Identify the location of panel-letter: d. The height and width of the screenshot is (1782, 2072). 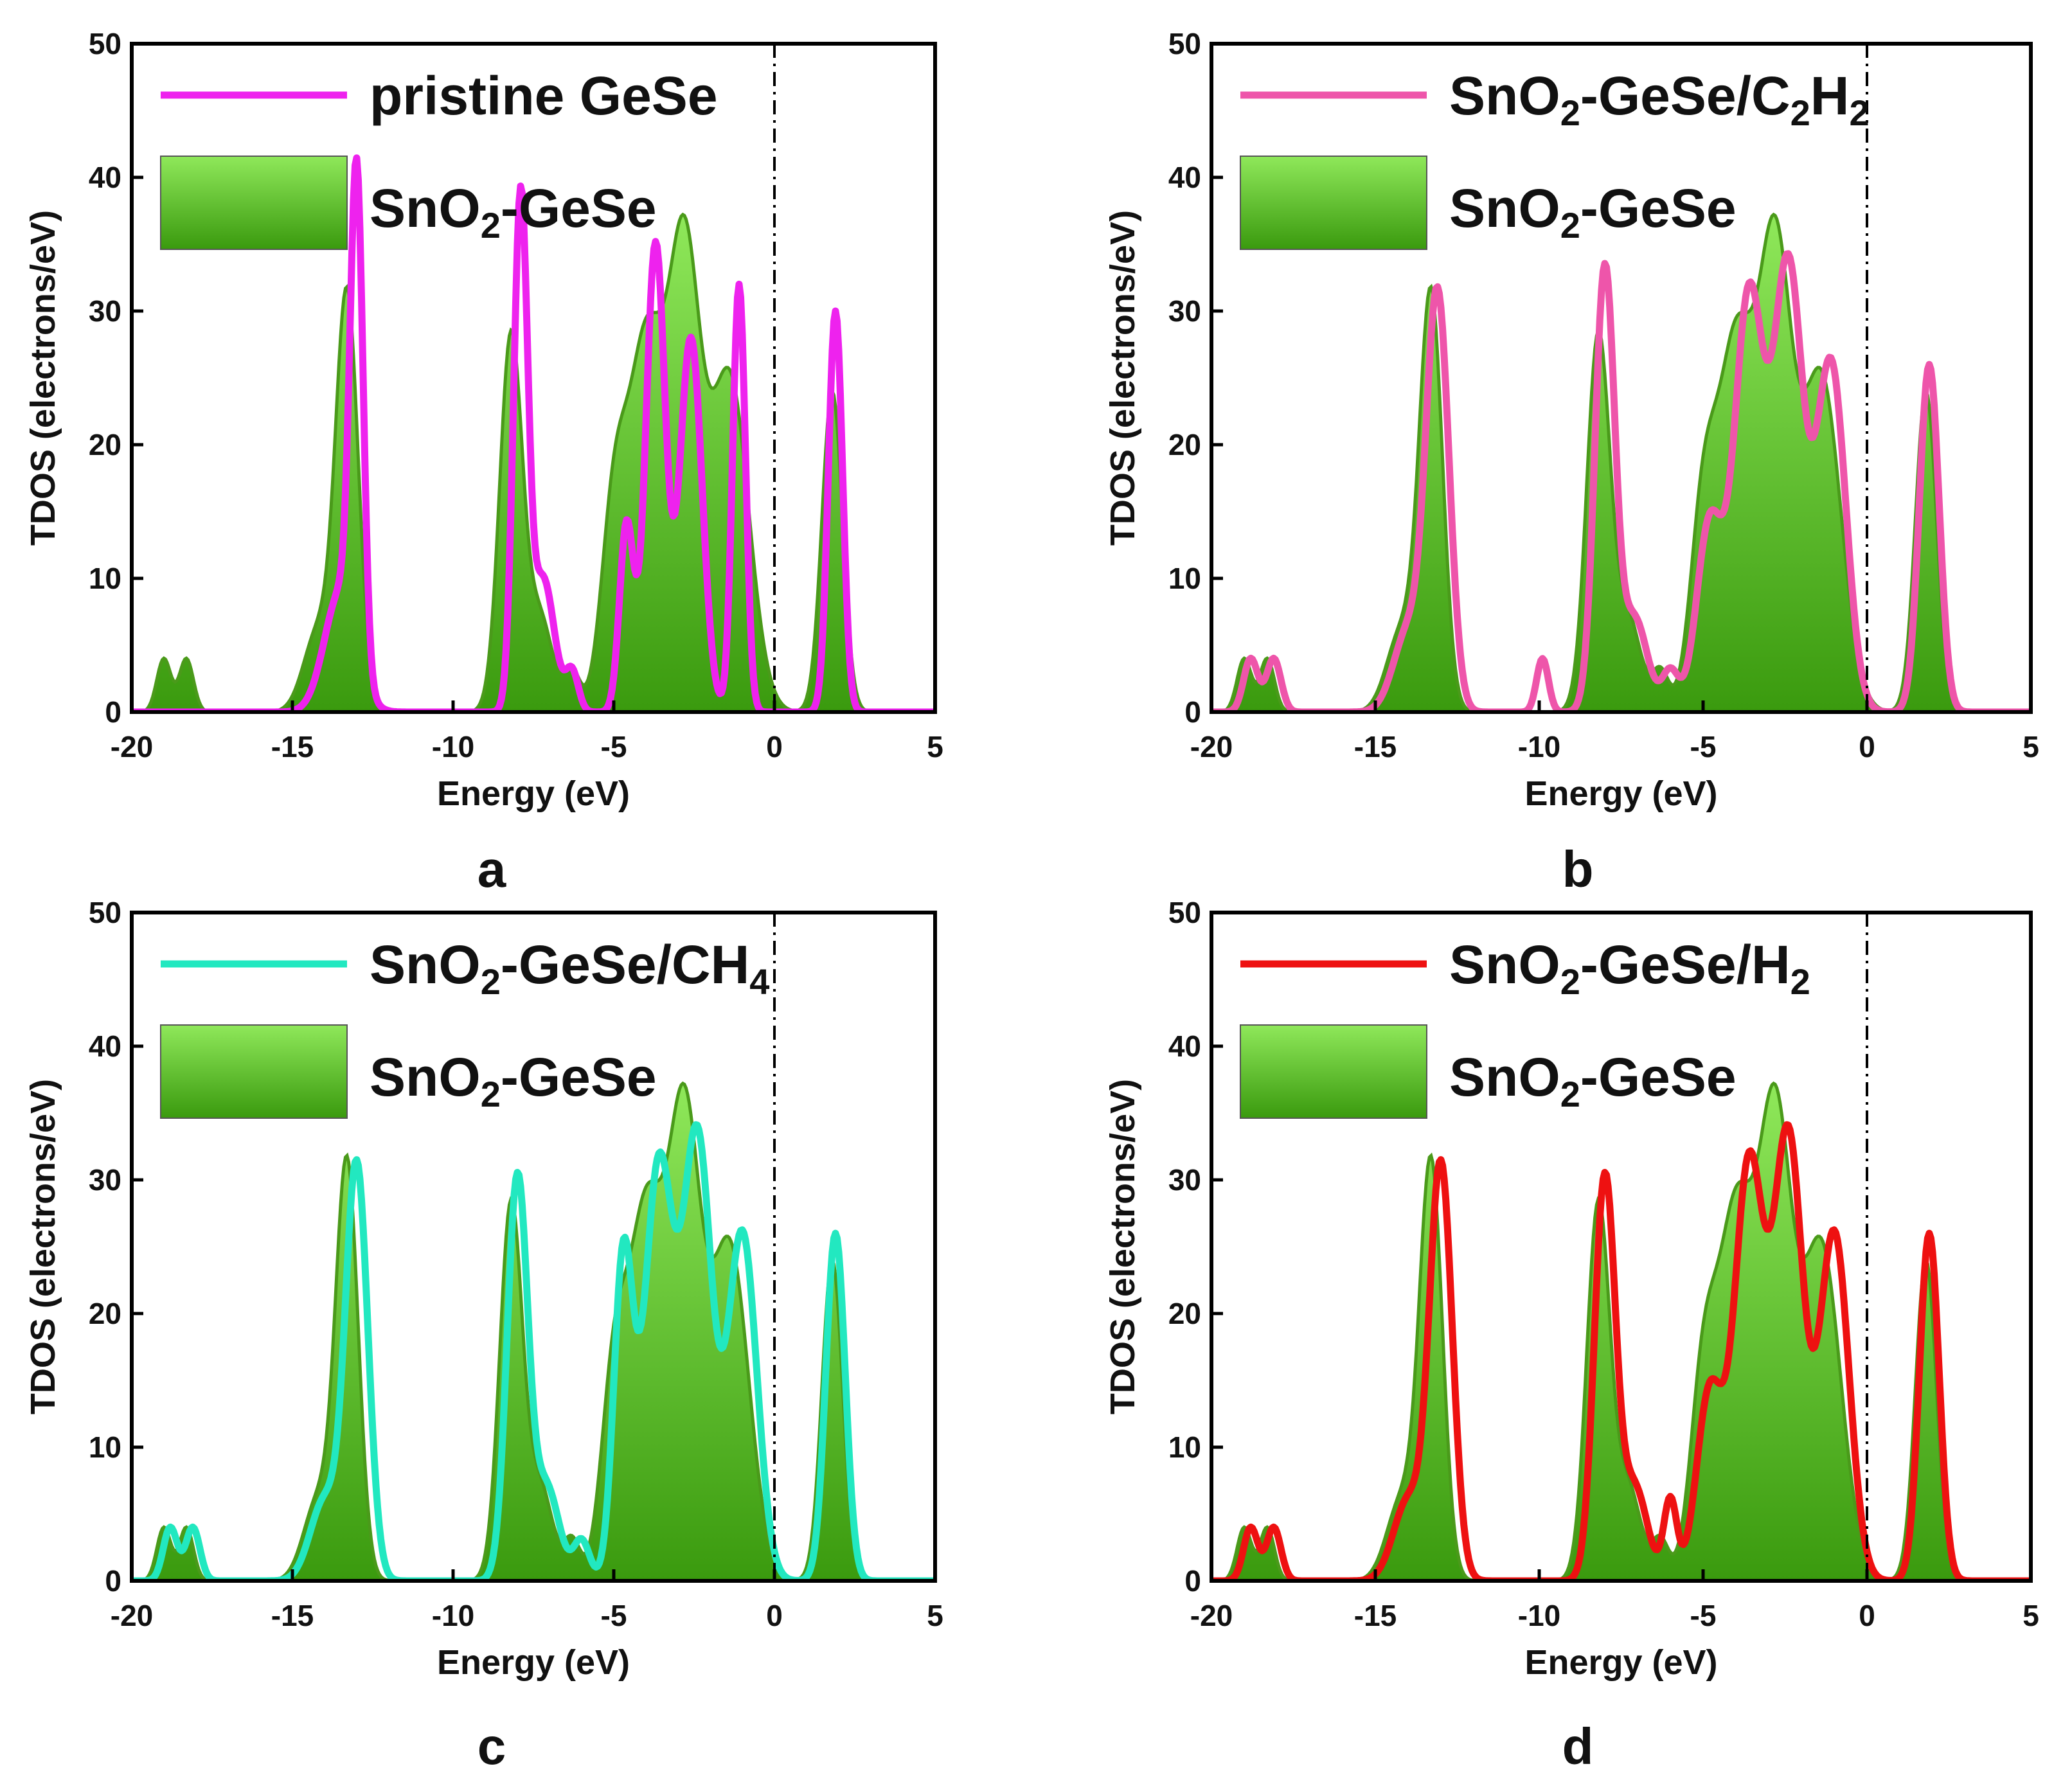
(1578, 1746).